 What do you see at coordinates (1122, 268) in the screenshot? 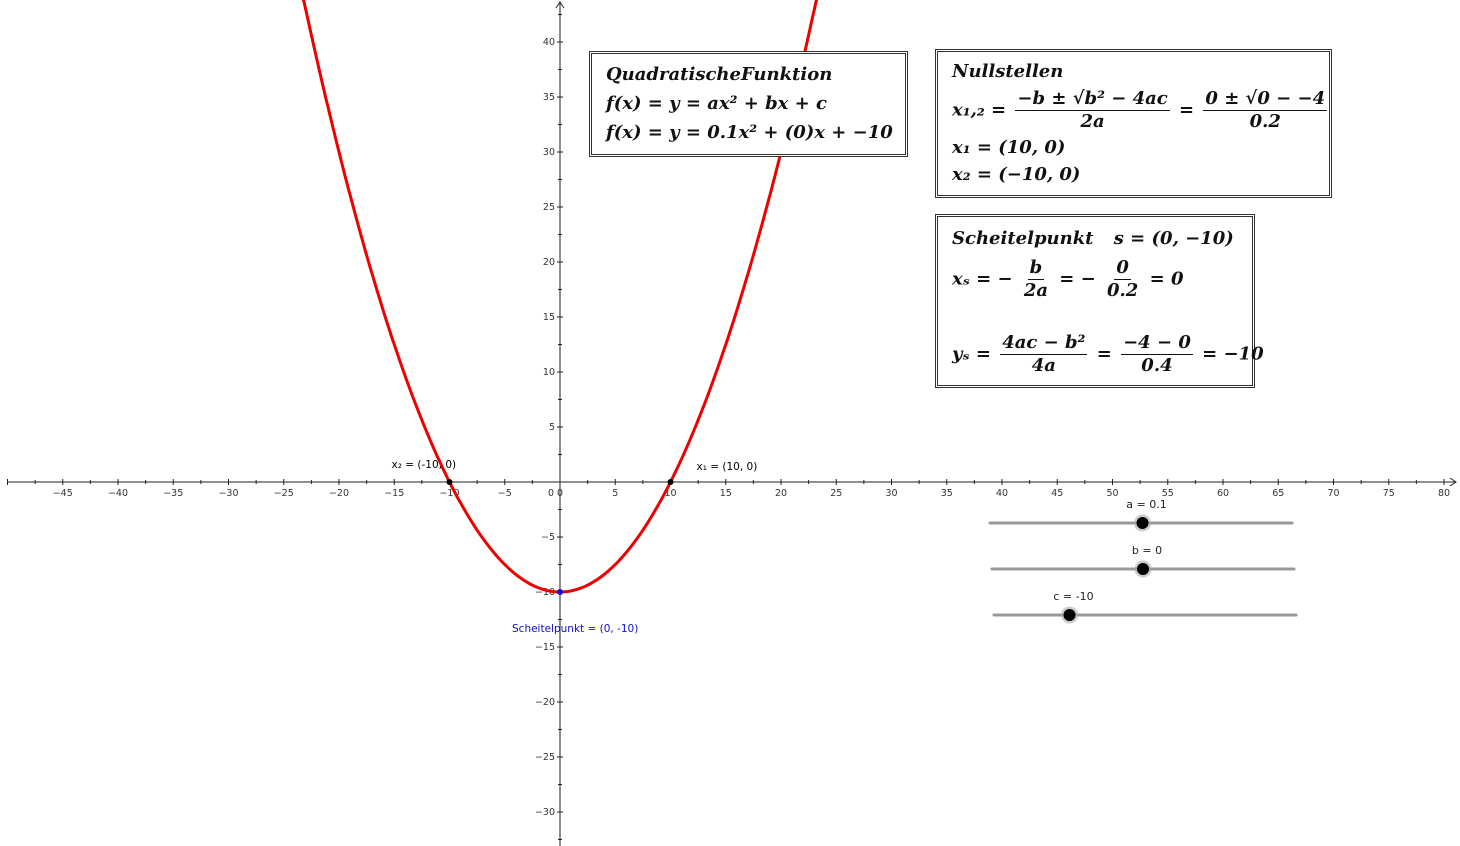
I see `xs-numerator-values: 0` at bounding box center [1122, 268].